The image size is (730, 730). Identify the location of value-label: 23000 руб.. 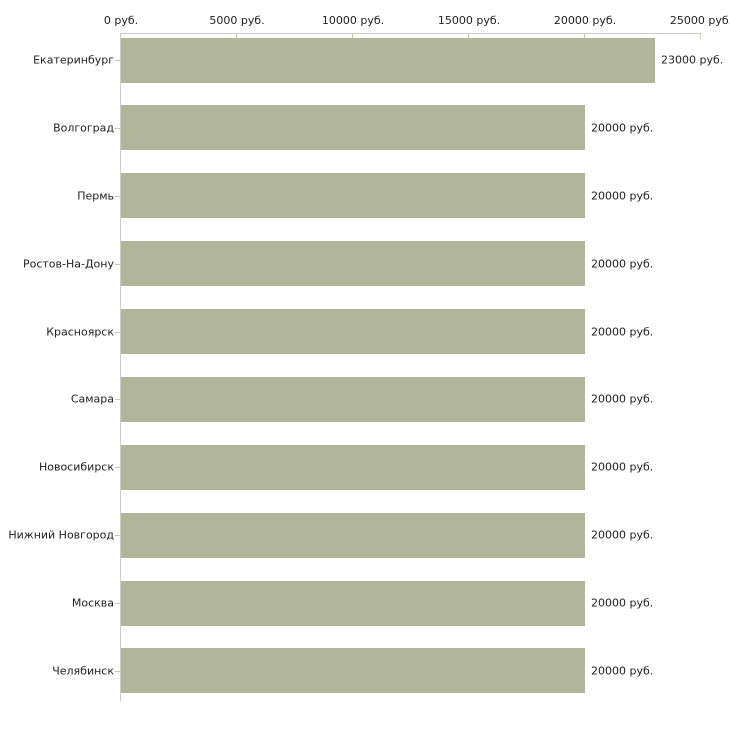
(692, 60).